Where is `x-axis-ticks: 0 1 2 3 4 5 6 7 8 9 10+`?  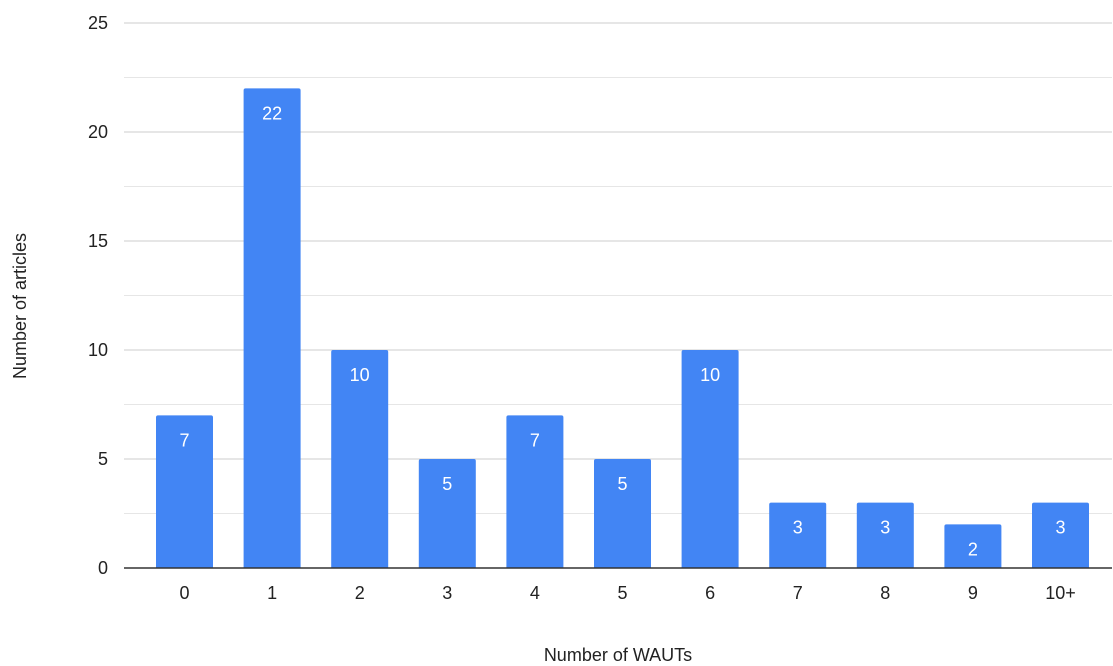
x-axis-ticks: 0 1 2 3 4 5 6 7 8 9 10+ is located at coordinates (627, 593).